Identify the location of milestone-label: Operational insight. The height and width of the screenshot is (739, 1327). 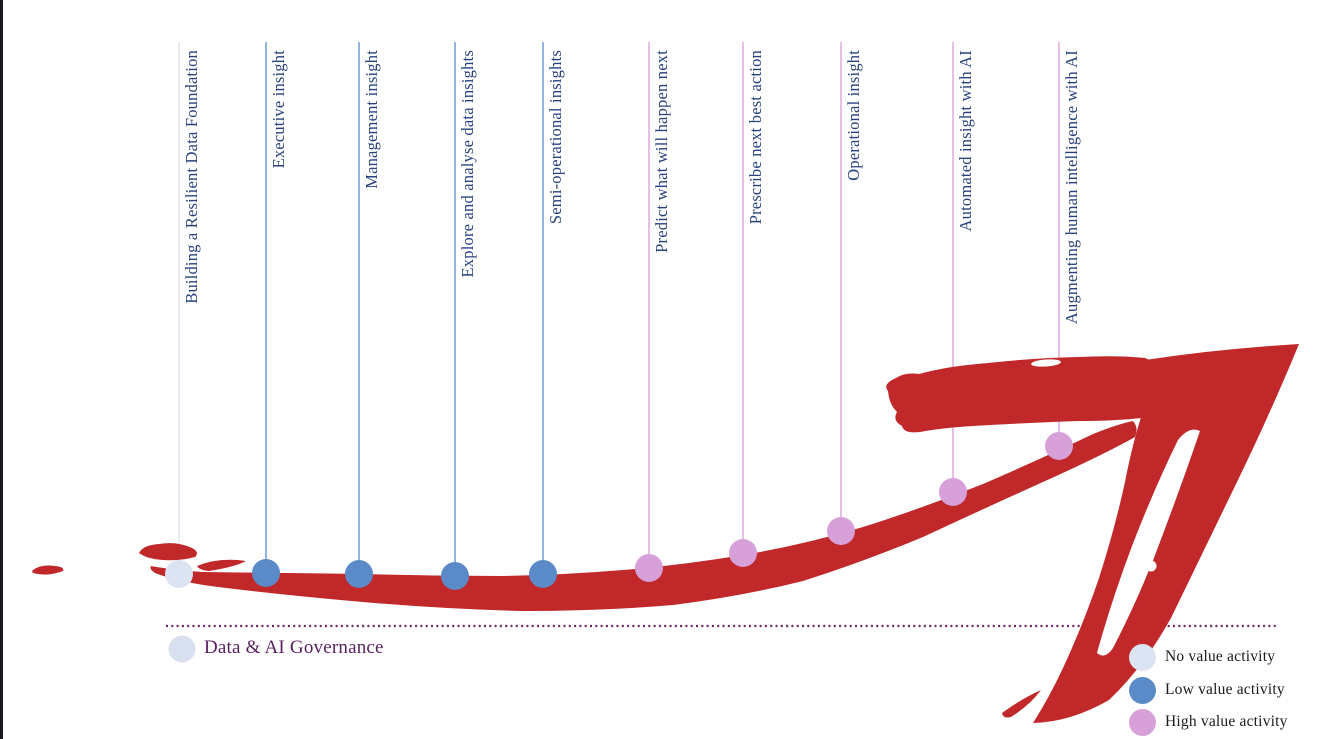
(853, 115).